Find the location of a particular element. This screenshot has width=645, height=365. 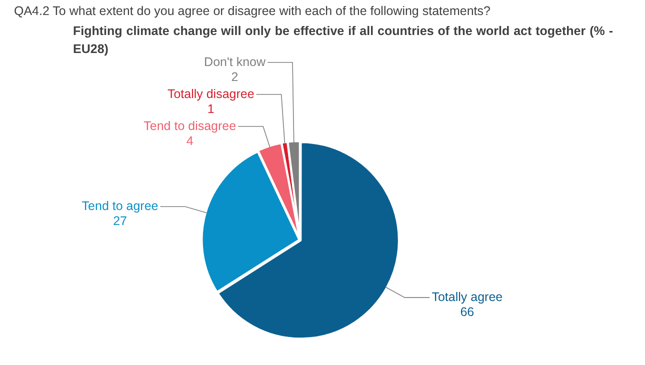

slice-label: Totally disagree is located at coordinates (210, 93).